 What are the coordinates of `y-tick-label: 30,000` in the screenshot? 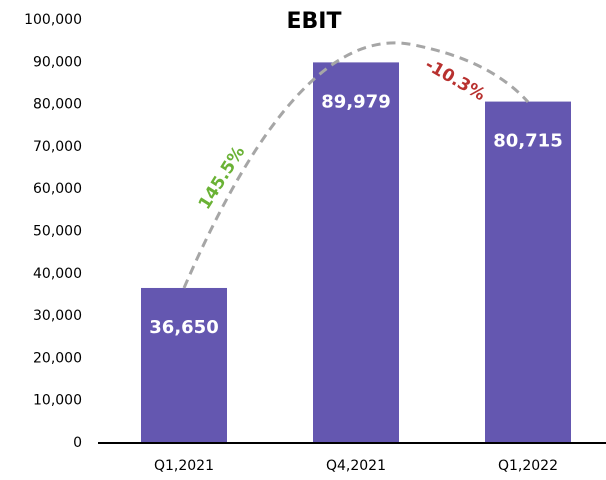 It's located at (57, 316).